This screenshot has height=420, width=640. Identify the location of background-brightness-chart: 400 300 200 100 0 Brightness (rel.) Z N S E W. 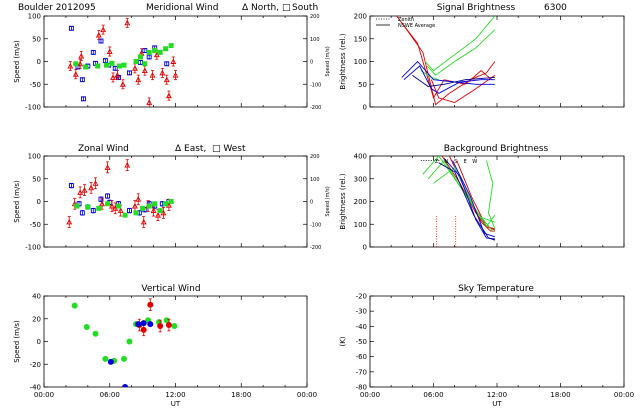
(482, 202).